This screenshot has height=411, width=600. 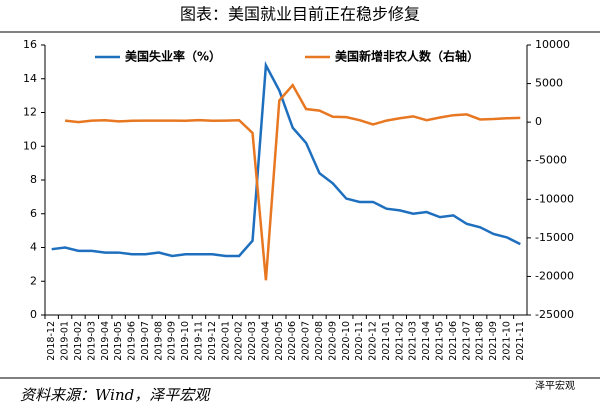 What do you see at coordinates (91, 341) in the screenshot?
I see `x-tick-label: 2019-03` at bounding box center [91, 341].